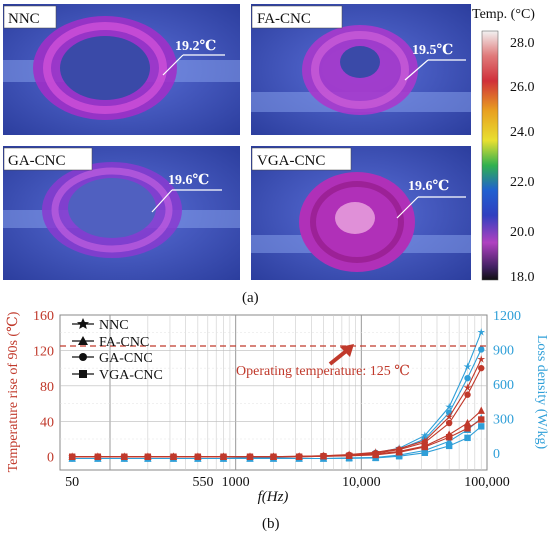 The width and height of the screenshot is (550, 540). Describe the element at coordinates (503, 350) in the screenshot. I see `right-tick-label: 900` at that location.